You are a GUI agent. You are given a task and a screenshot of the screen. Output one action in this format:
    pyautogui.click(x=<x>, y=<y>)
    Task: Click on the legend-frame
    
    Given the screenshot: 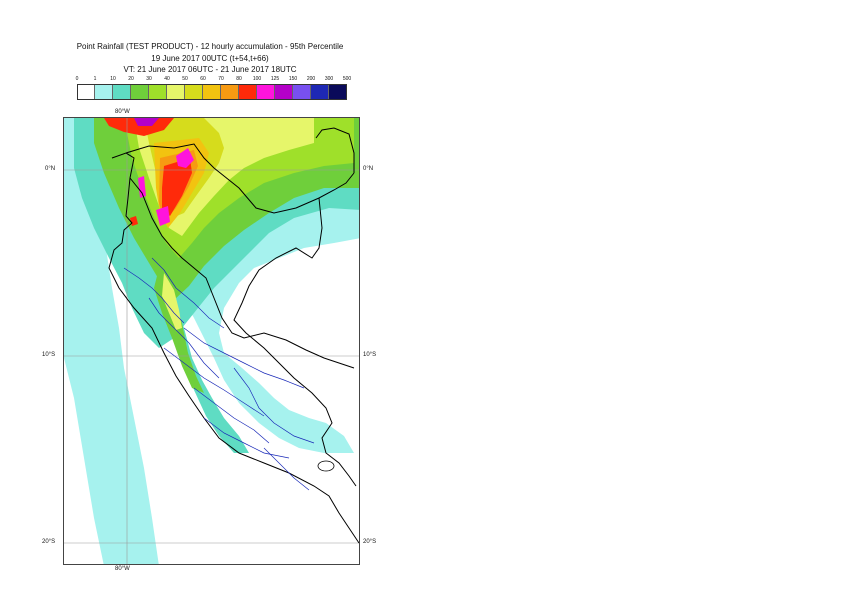 What is the action you would take?
    pyautogui.click(x=212, y=92)
    